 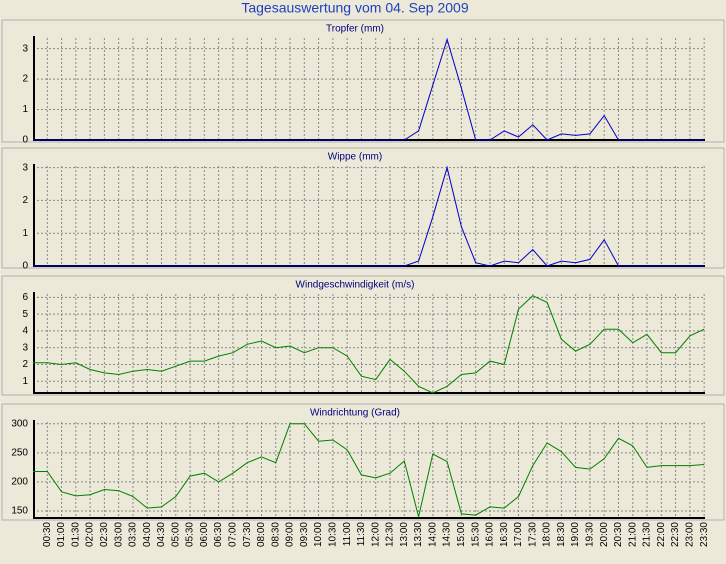 What do you see at coordinates (355, 285) in the screenshot?
I see `chart-title: Windgeschwindigkeit (m/s)` at bounding box center [355, 285].